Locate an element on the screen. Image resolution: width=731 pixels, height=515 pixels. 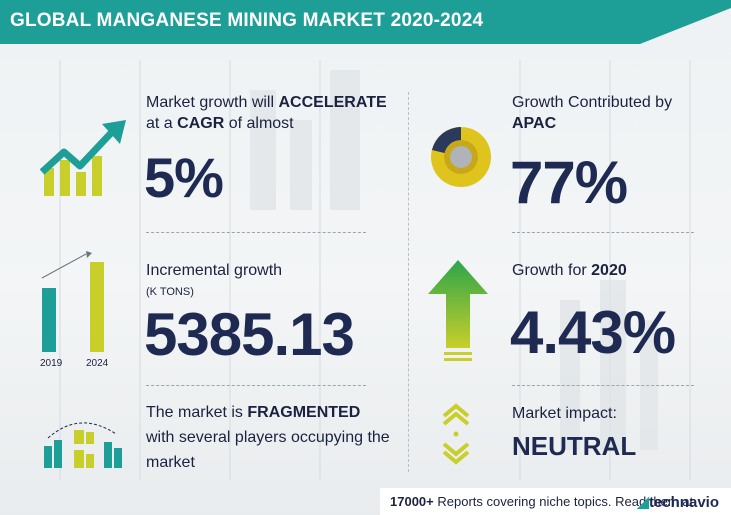
bar-comparison-icon is located at coordinates (72, 301).